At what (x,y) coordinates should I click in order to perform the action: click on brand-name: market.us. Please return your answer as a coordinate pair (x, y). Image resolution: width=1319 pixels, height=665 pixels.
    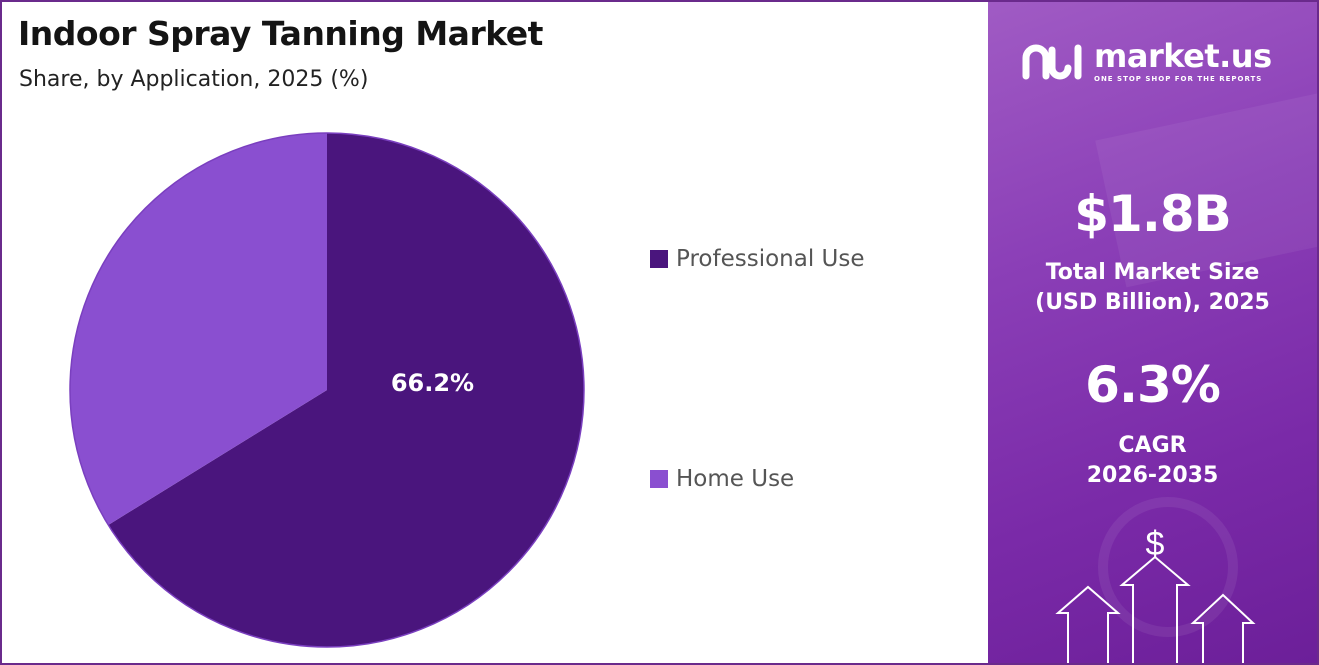
    Looking at the image, I should click on (1183, 56).